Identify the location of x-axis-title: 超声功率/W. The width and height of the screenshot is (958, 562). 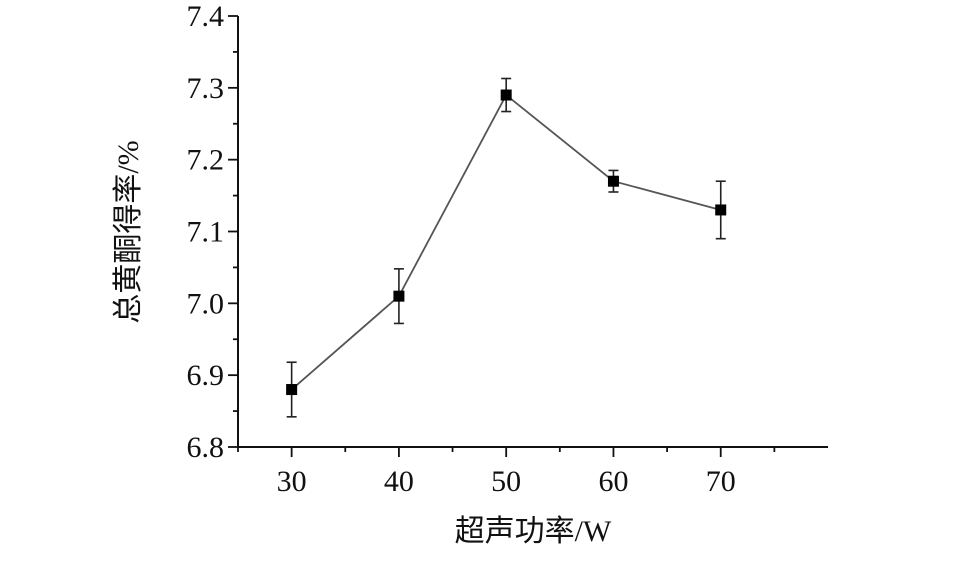
(533, 531).